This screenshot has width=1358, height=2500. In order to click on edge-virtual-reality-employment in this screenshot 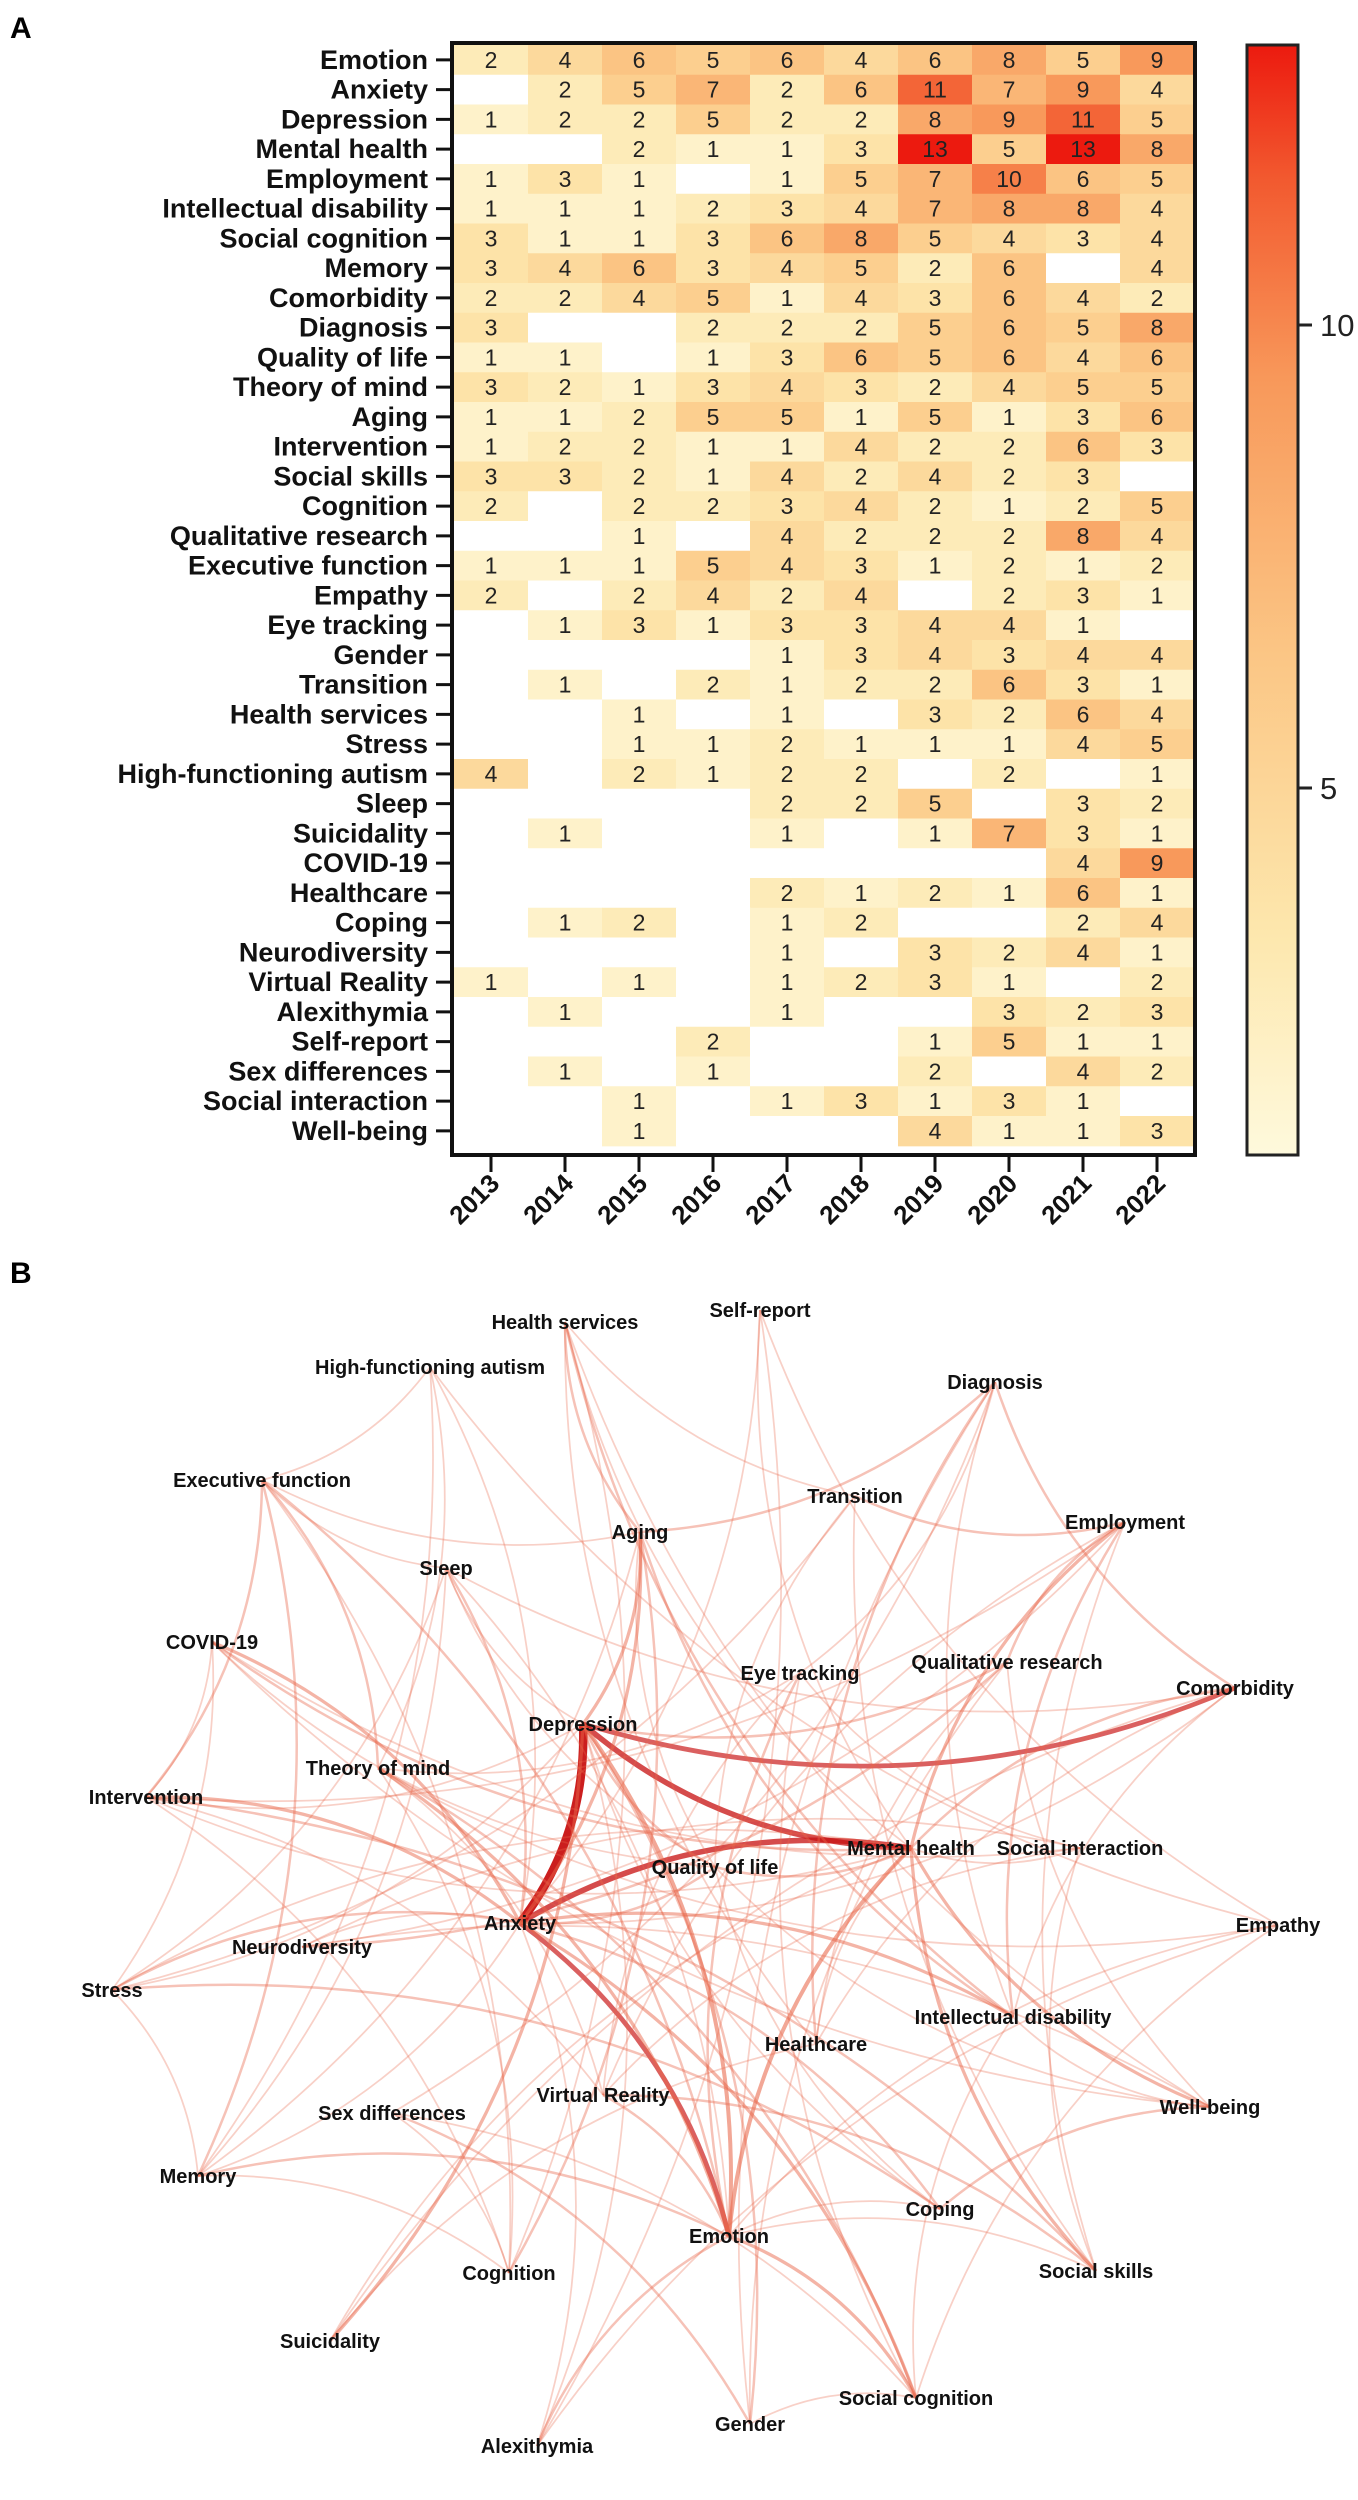, I will do `click(864, 1808)`.